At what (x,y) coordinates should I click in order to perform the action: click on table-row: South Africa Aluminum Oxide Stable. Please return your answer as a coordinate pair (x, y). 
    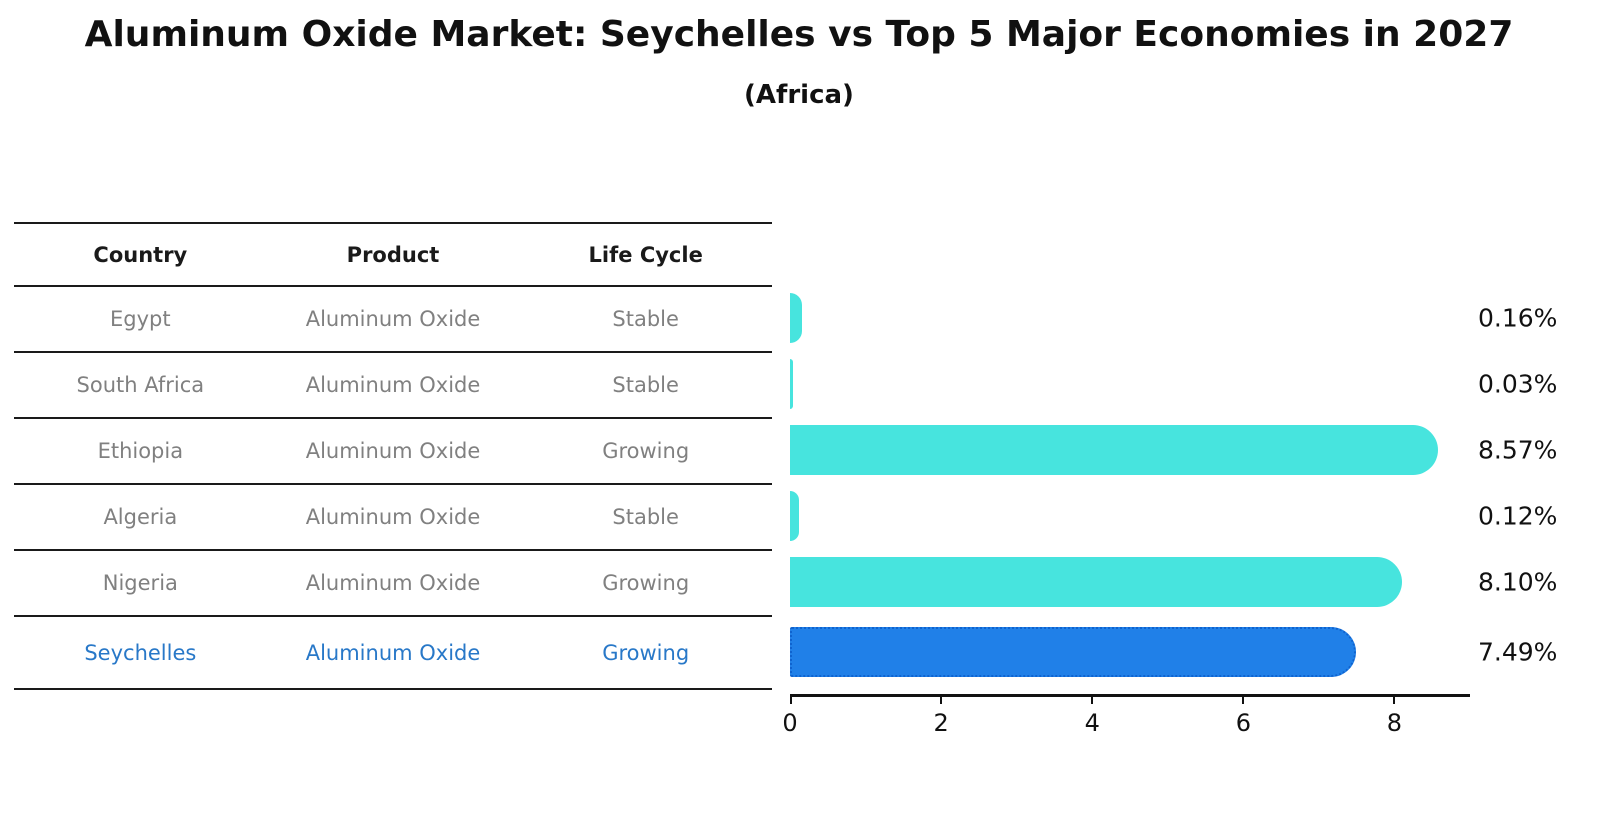
    Looking at the image, I should click on (393, 386).